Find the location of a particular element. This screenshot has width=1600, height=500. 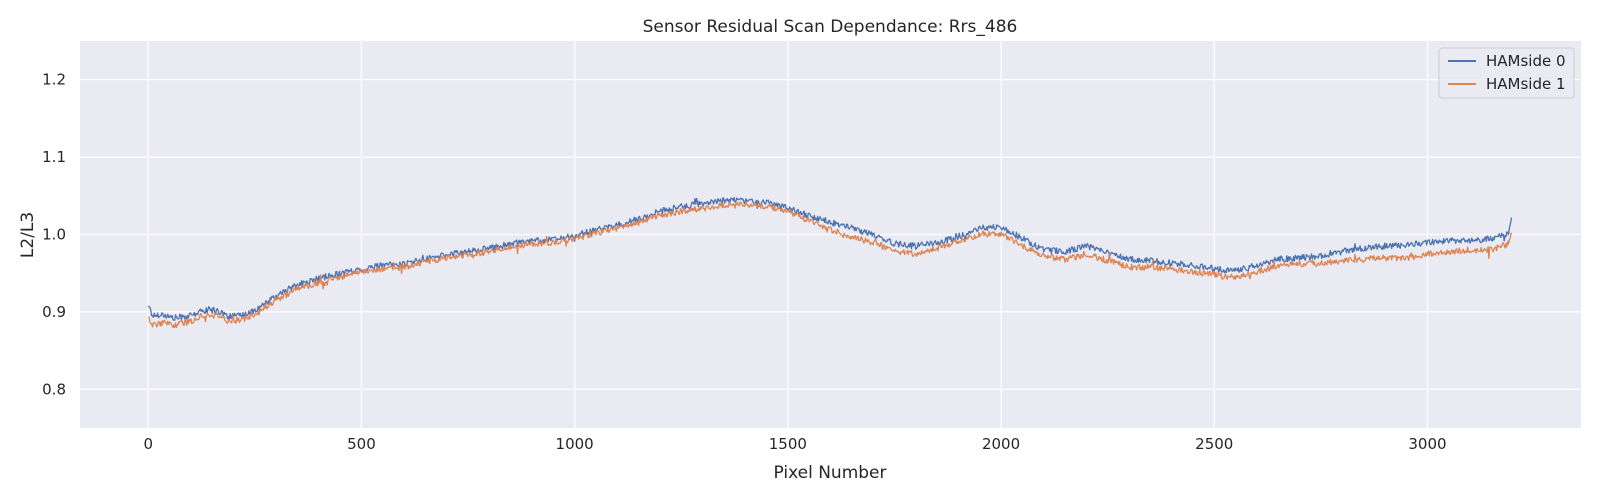

y-tick-labels: 0.8 0.9 1.0 1.1 1.2 is located at coordinates (54, 235).